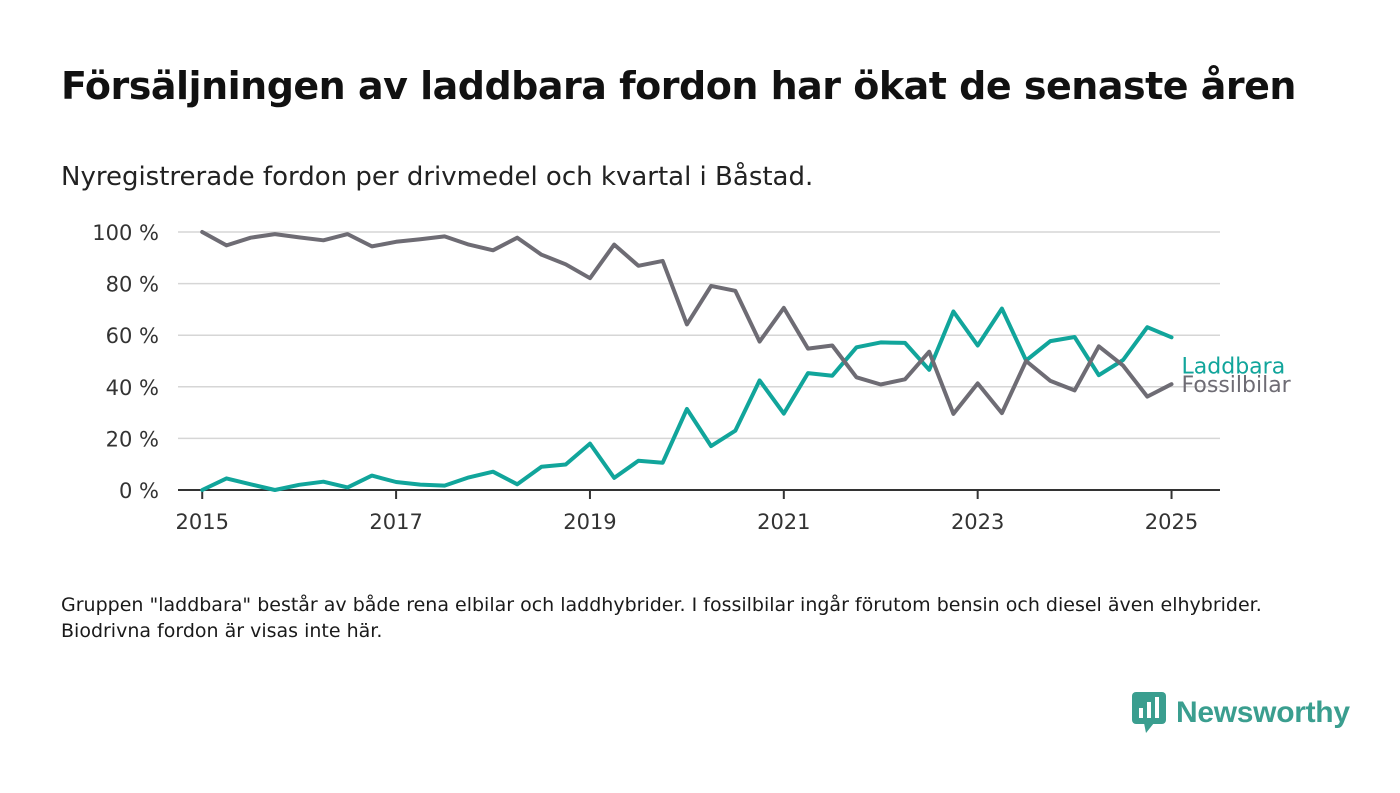 This screenshot has width=1400, height=793. Describe the element at coordinates (395, 522) in the screenshot. I see `x-tick-label: 2017` at that location.